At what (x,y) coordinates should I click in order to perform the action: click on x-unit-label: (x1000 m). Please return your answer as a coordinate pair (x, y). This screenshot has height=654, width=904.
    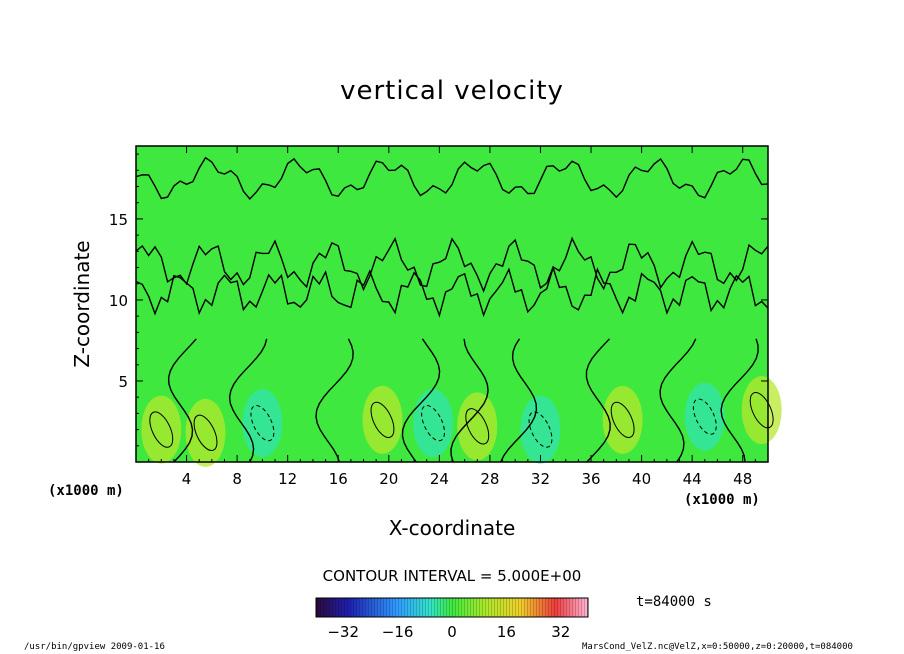
    Looking at the image, I should click on (722, 500).